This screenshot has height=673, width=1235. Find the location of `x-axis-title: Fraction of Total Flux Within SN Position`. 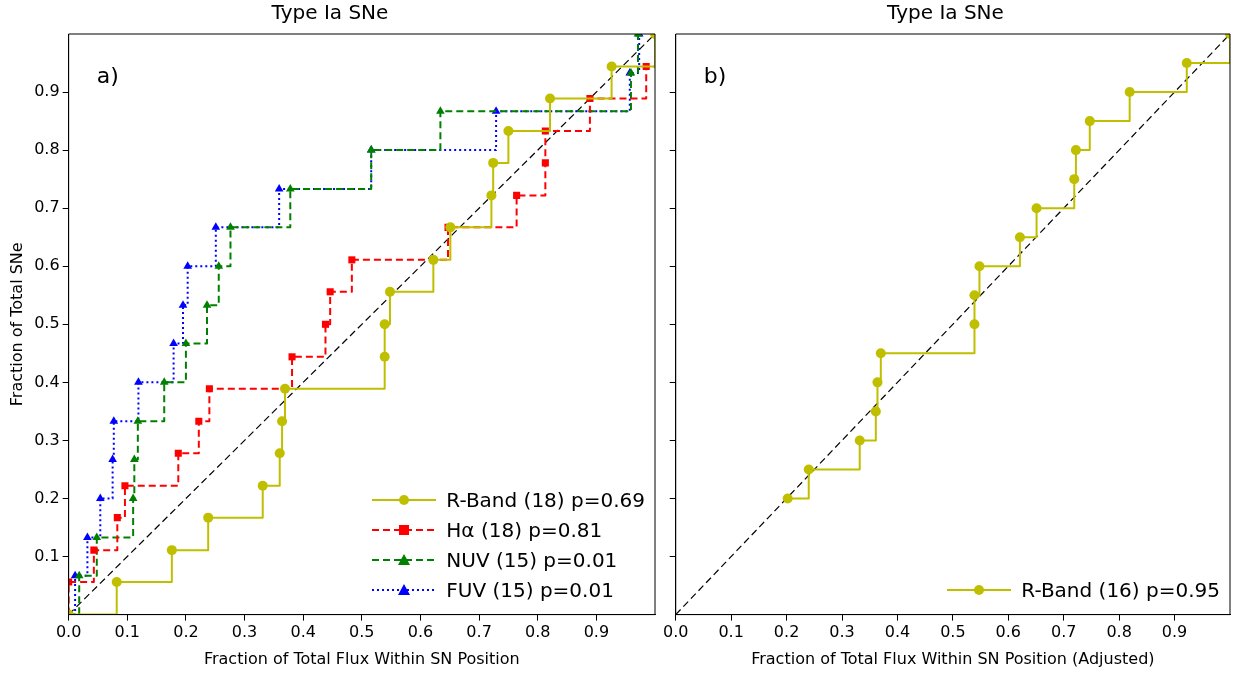

x-axis-title: Fraction of Total Flux Within SN Position is located at coordinates (361, 658).